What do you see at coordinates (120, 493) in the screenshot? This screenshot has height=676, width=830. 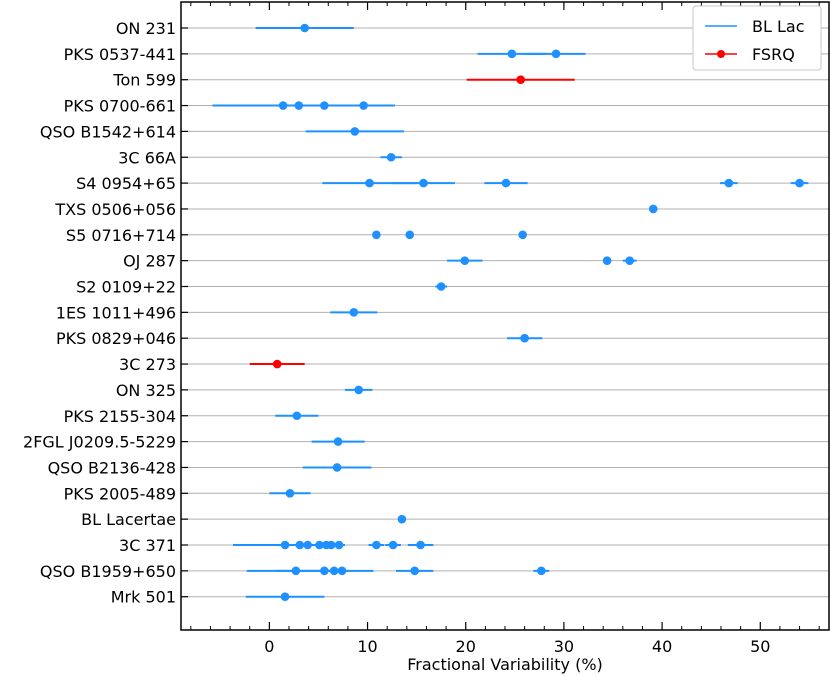 I see `y-tick-label-pks-2005-489: PKS 2005-489` at bounding box center [120, 493].